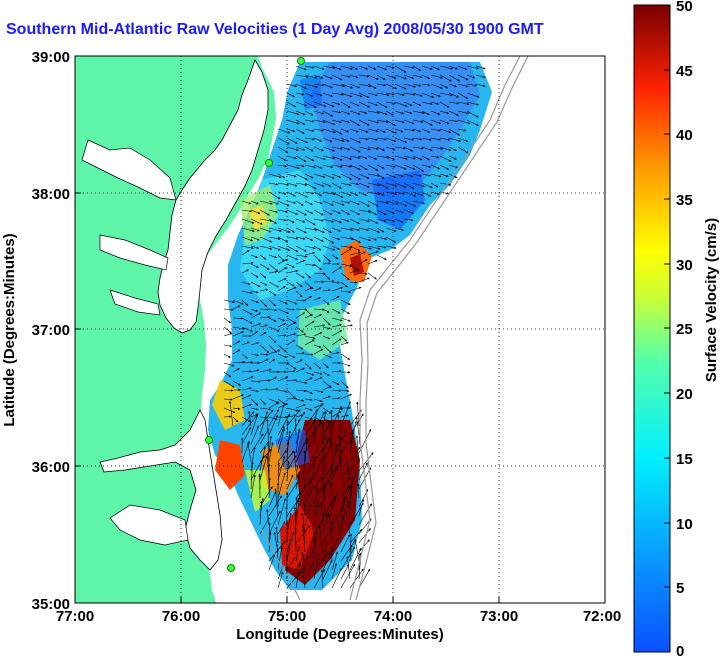 This screenshot has height=659, width=724. Describe the element at coordinates (684, 200) in the screenshot. I see `colorbar-tick-label: 35` at that location.